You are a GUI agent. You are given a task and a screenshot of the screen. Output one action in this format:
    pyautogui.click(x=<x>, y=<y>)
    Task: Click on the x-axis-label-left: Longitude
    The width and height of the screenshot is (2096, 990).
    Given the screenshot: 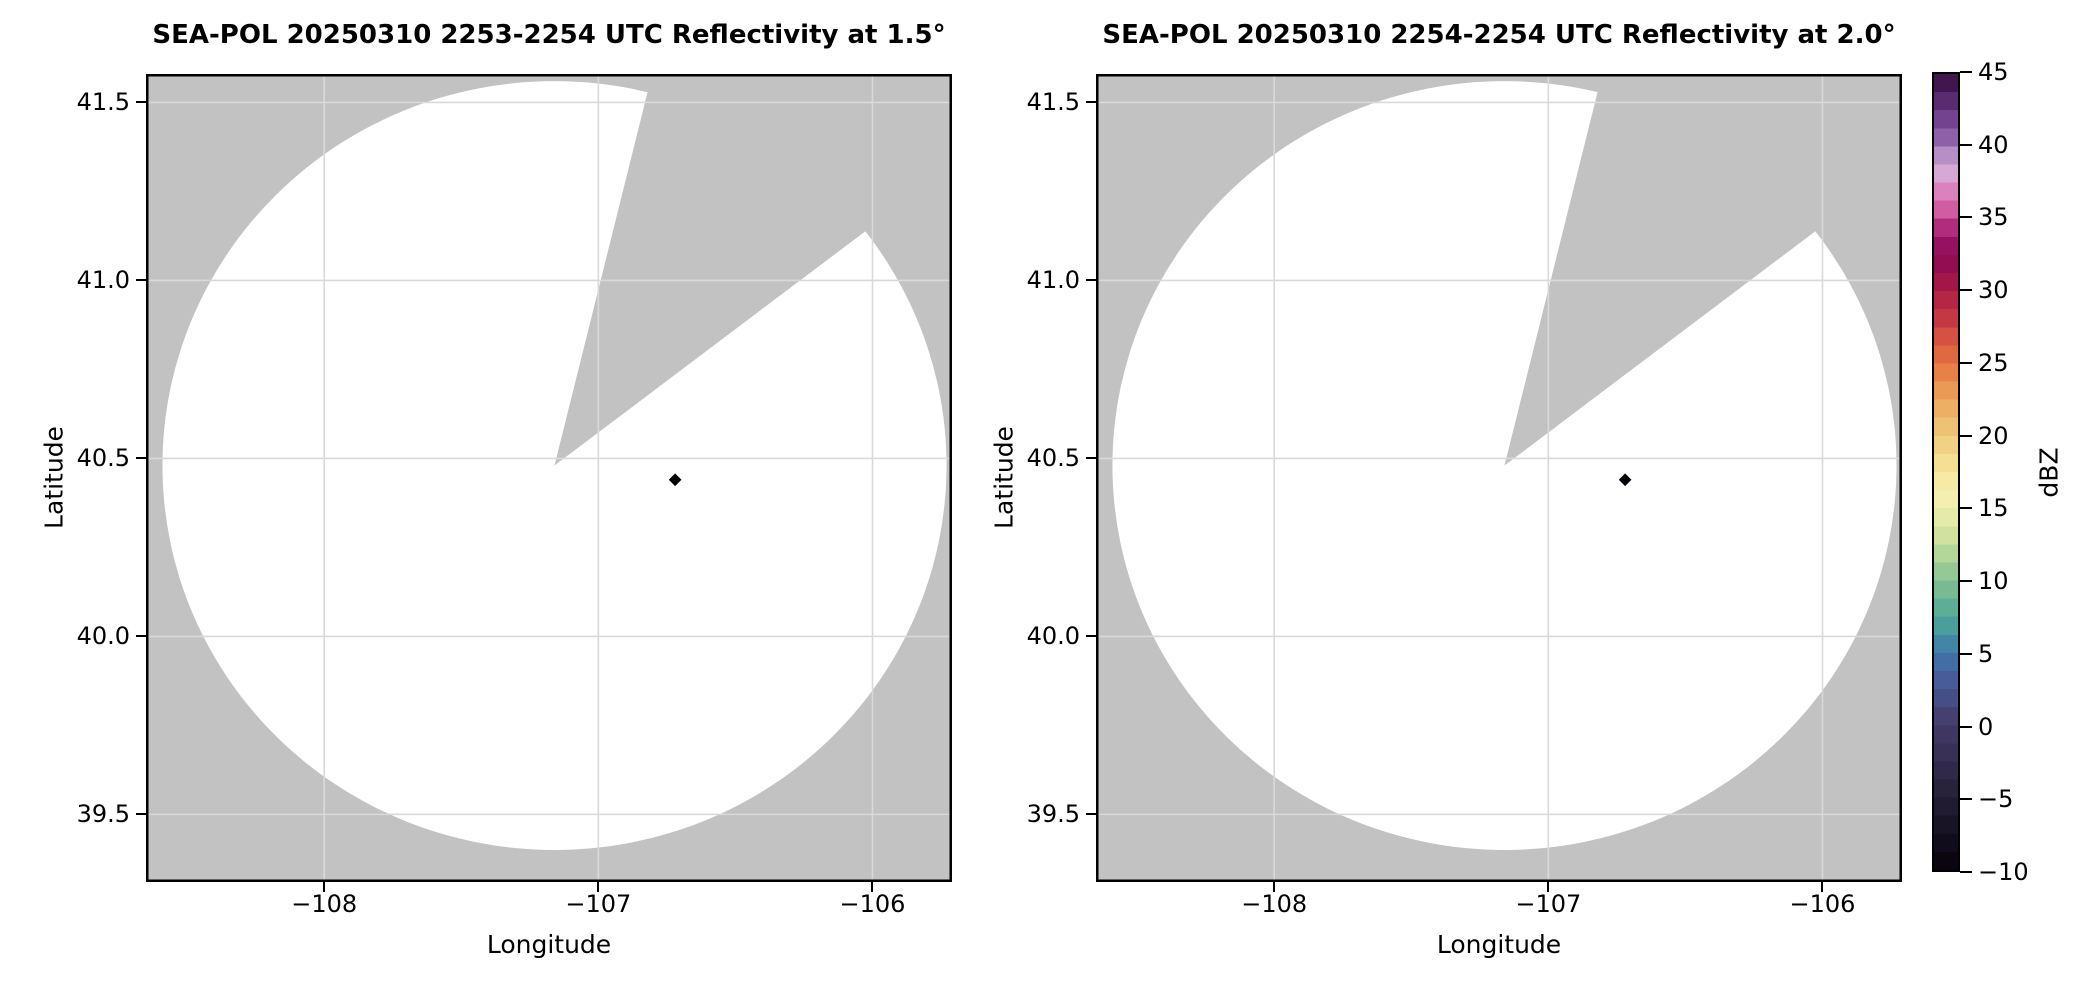 What is the action you would take?
    pyautogui.click(x=549, y=944)
    